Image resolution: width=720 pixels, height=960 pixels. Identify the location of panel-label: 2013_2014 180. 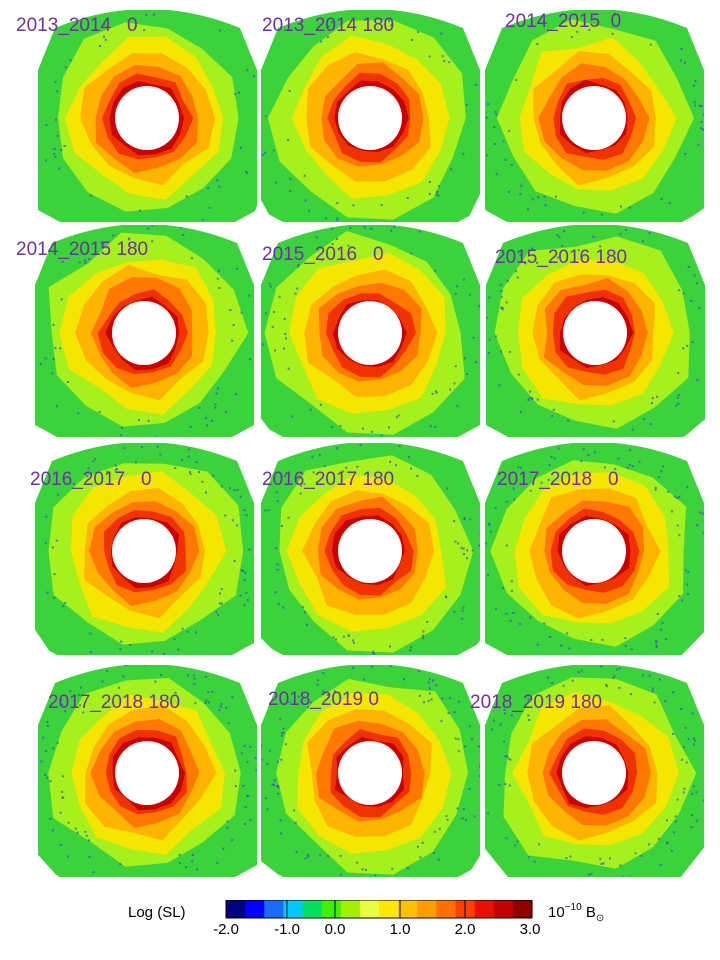
(328, 25).